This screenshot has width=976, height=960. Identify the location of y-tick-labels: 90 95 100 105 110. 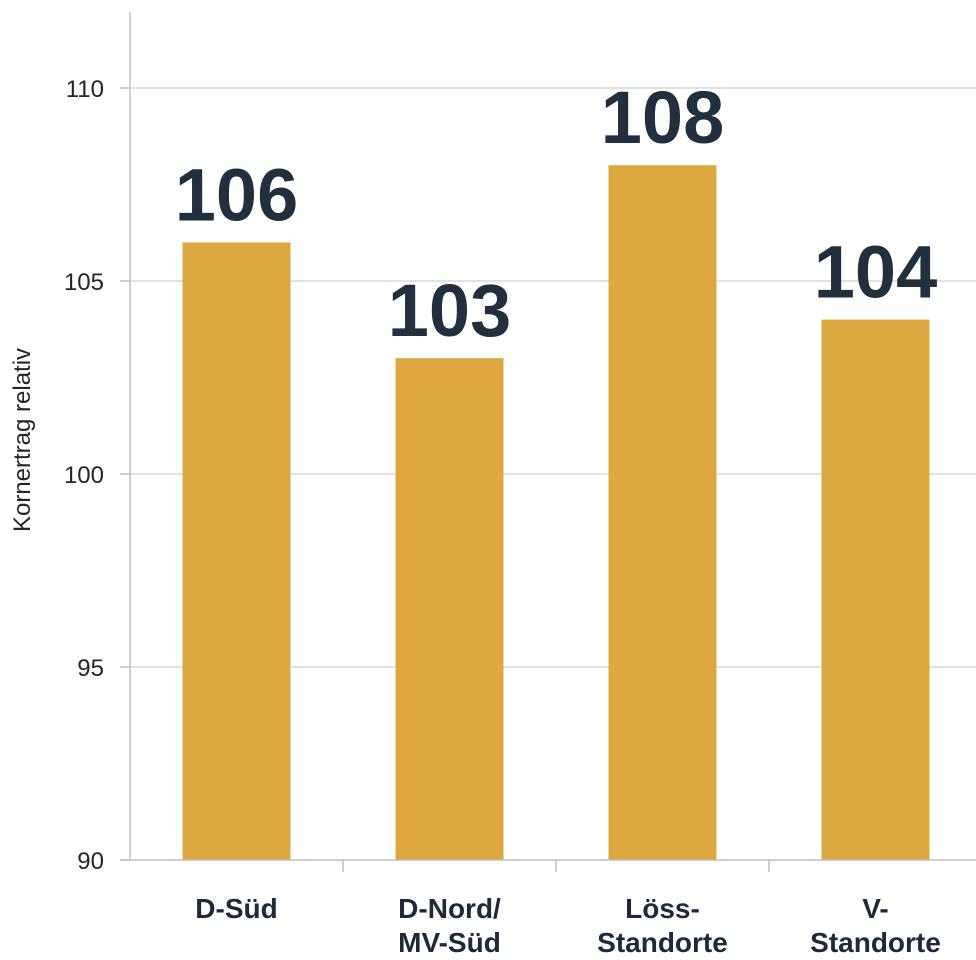
(84, 475).